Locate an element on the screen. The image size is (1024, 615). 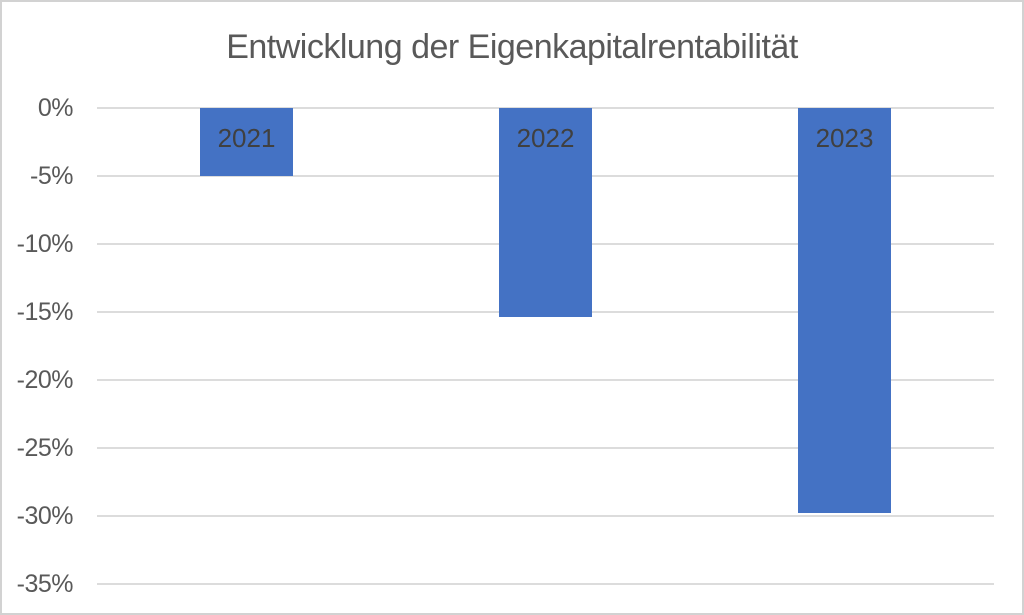
bar-label-2023: 2023 is located at coordinates (844, 138).